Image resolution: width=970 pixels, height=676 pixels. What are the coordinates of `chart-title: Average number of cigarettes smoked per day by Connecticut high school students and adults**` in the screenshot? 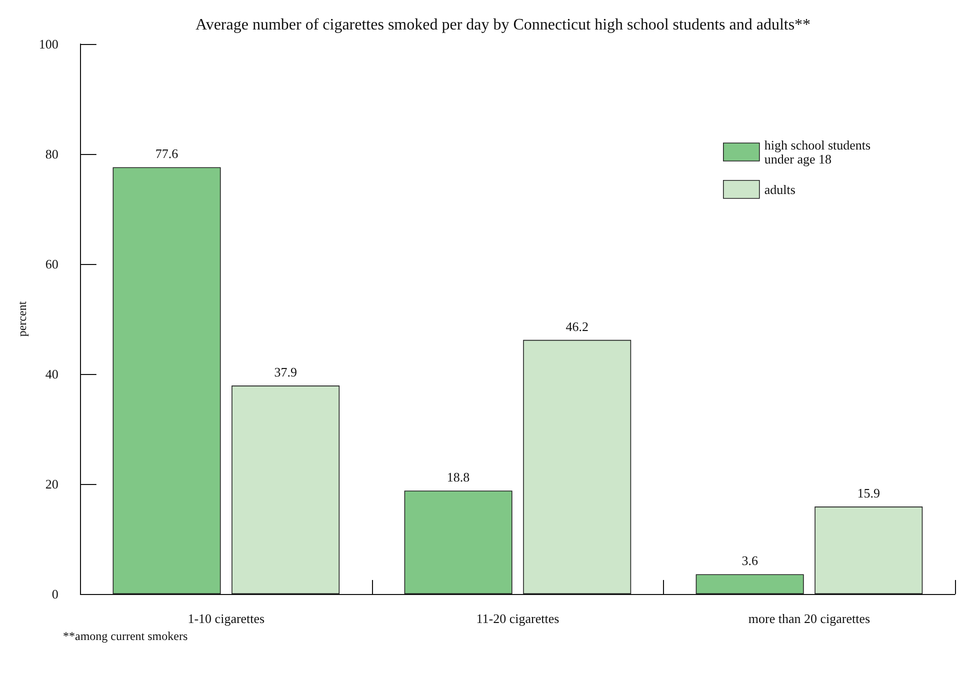 It's located at (503, 25).